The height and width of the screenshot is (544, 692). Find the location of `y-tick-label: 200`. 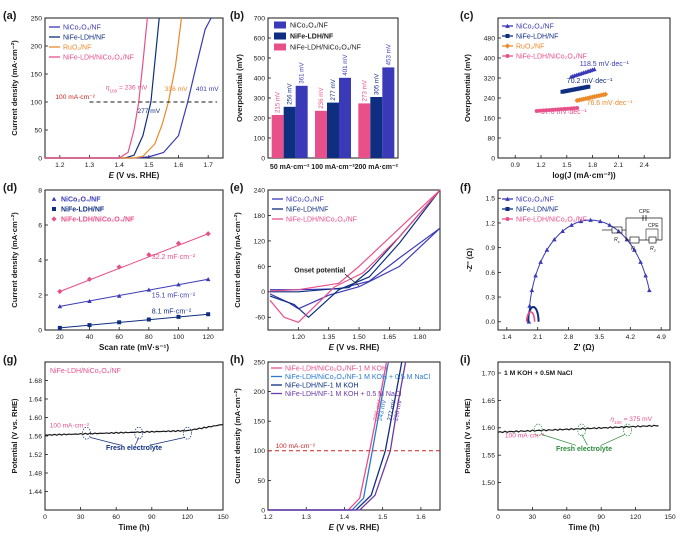

y-tick-label: 200 is located at coordinates (260, 392).